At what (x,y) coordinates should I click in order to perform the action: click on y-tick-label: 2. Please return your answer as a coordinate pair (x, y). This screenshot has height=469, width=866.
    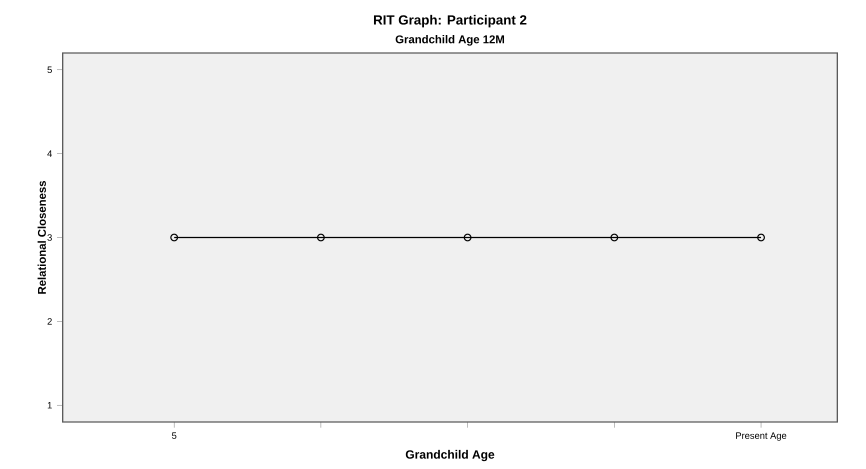
    Looking at the image, I should click on (50, 321).